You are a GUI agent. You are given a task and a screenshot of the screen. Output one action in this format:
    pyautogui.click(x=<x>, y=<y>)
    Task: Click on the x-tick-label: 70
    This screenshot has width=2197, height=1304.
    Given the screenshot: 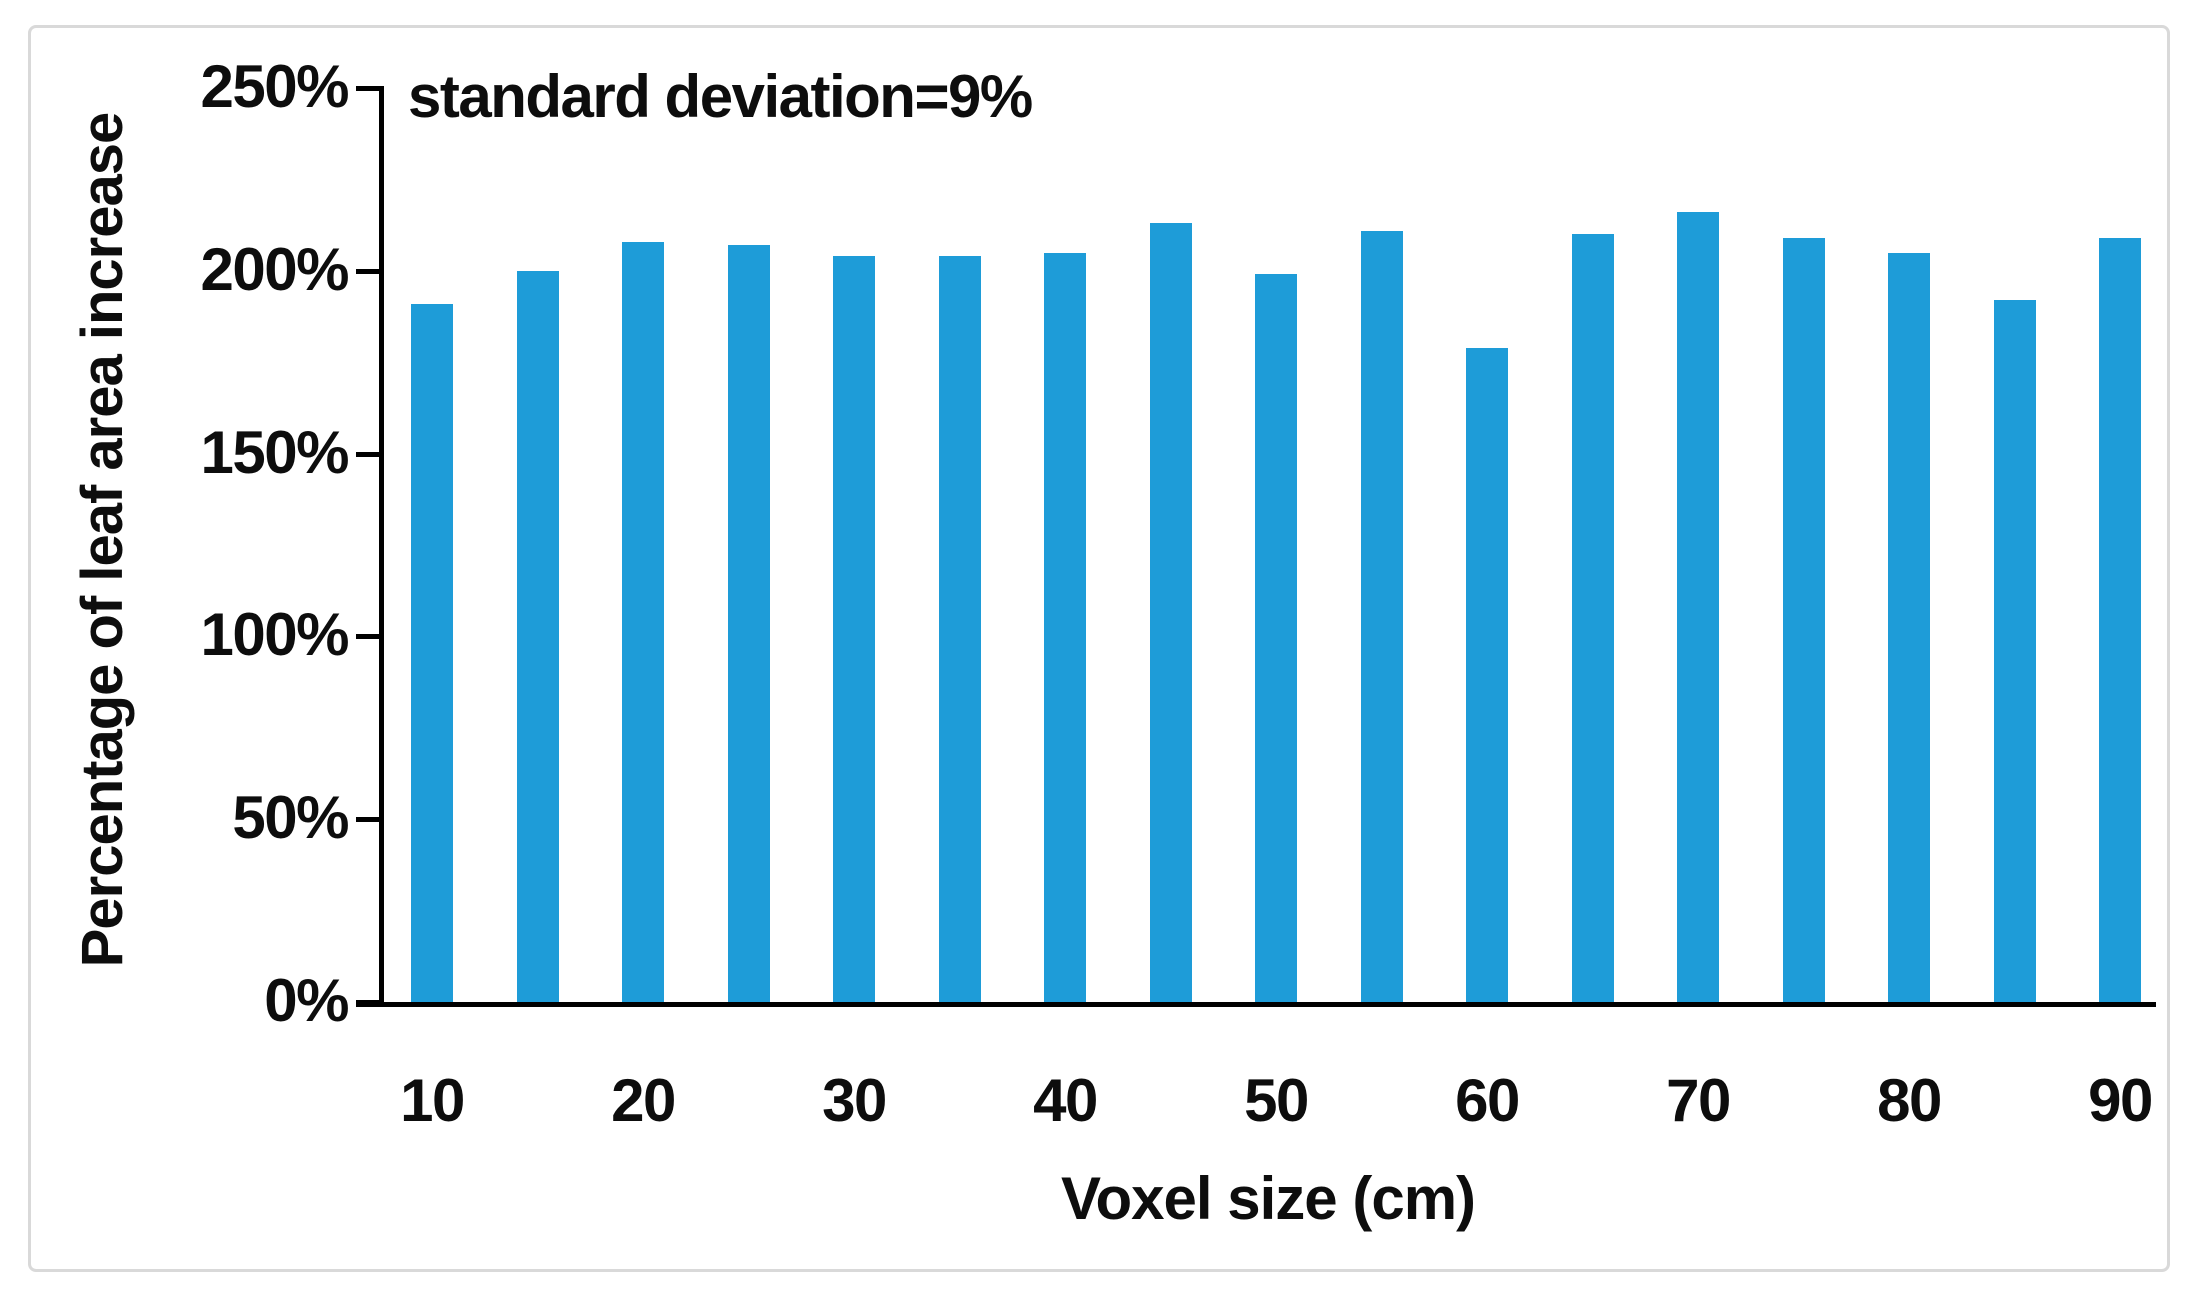 What is the action you would take?
    pyautogui.click(x=1698, y=1100)
    